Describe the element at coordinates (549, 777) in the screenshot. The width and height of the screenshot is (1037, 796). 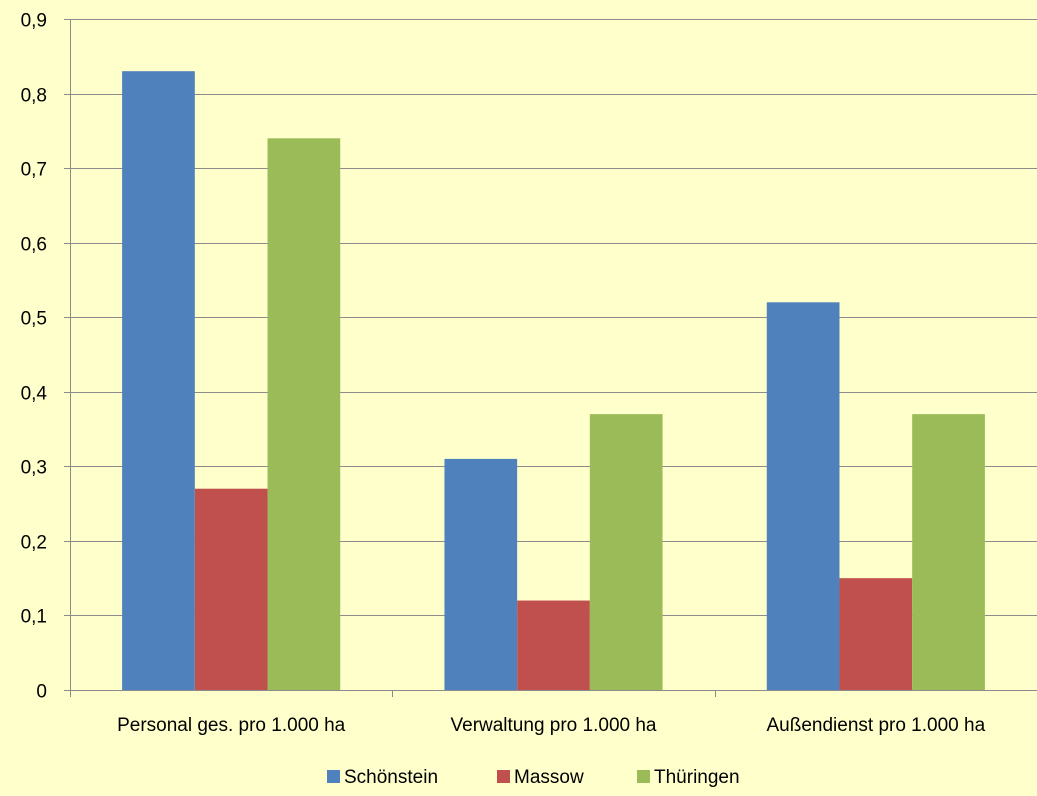
I see `legend-label: Massow` at that location.